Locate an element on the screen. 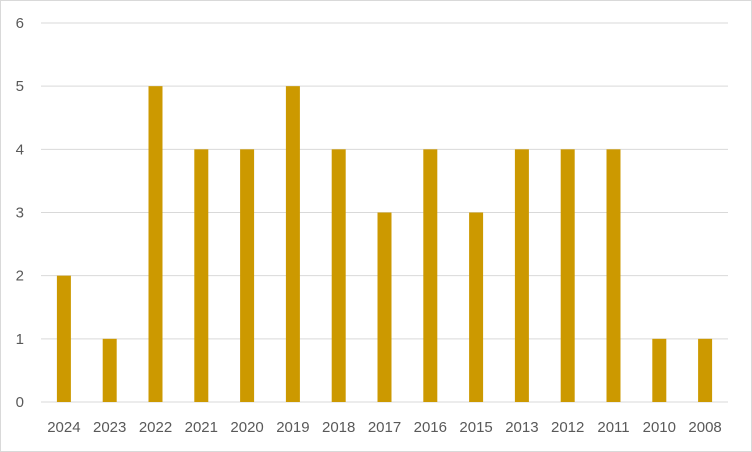 The image size is (752, 452). x-tick-label: 2008 is located at coordinates (704, 427).